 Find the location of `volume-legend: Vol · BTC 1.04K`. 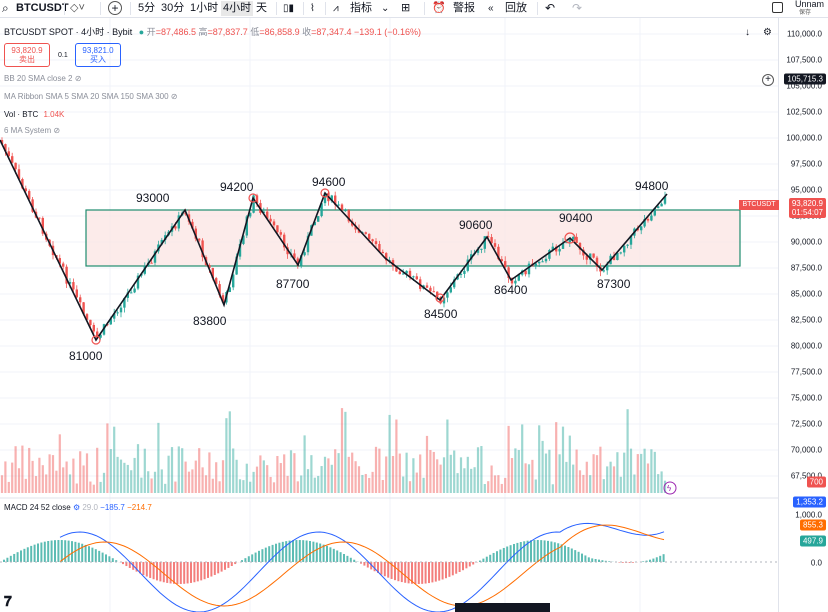

volume-legend: Vol · BTC 1.04K is located at coordinates (34, 114).